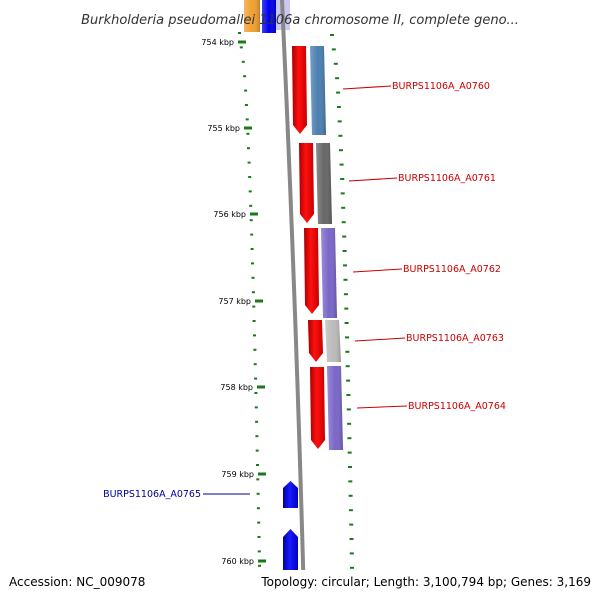 This screenshot has height=600, width=600. I want to click on gene-label: BURPS1106A_A0763, so click(455, 338).